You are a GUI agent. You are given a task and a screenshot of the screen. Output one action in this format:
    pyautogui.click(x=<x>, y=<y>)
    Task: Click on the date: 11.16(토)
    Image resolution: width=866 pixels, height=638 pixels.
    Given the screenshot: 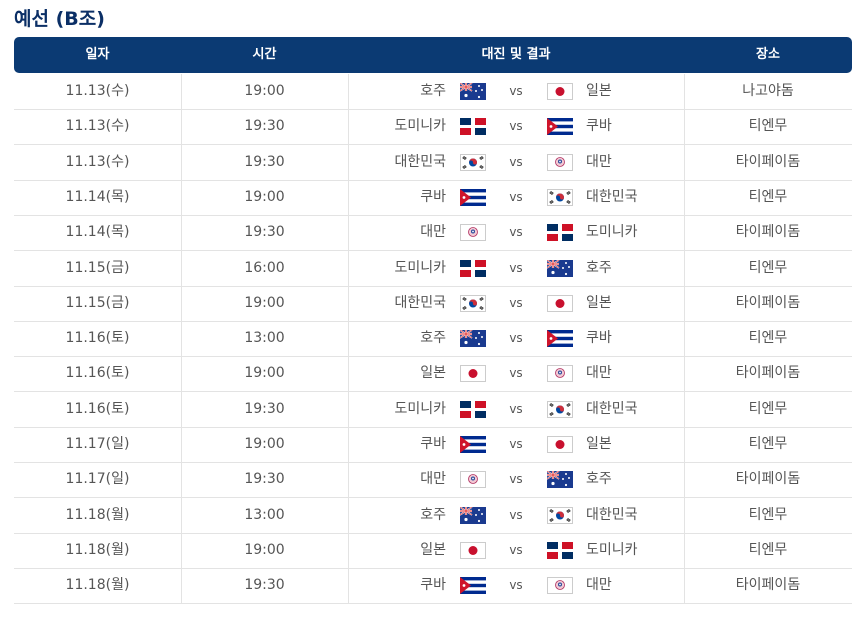 What is the action you would take?
    pyautogui.click(x=97, y=373)
    